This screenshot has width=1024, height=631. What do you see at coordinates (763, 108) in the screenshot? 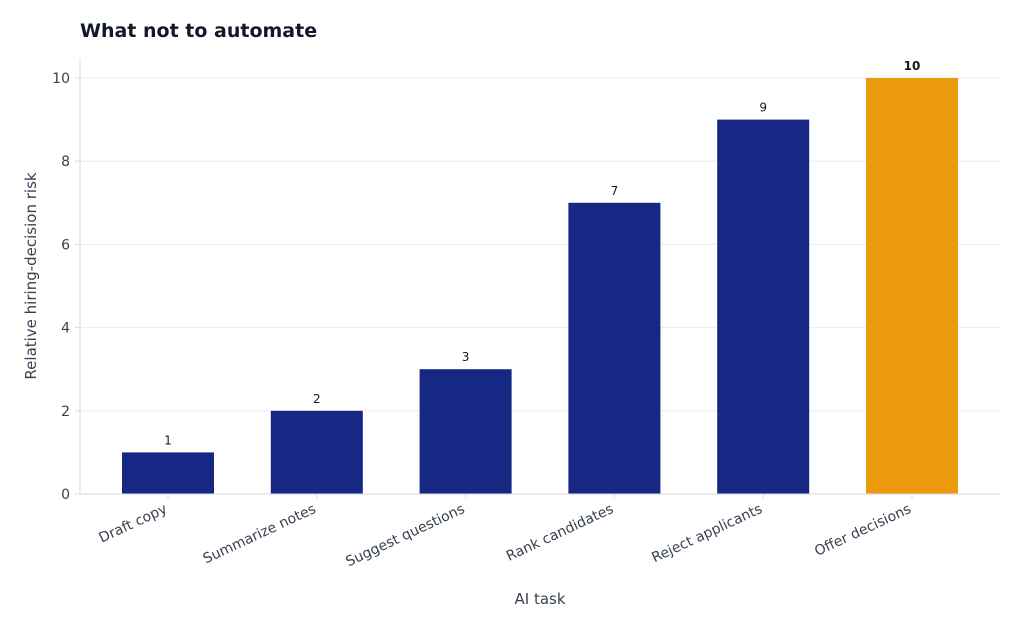
I see `bar-value-label: 9` at bounding box center [763, 108].